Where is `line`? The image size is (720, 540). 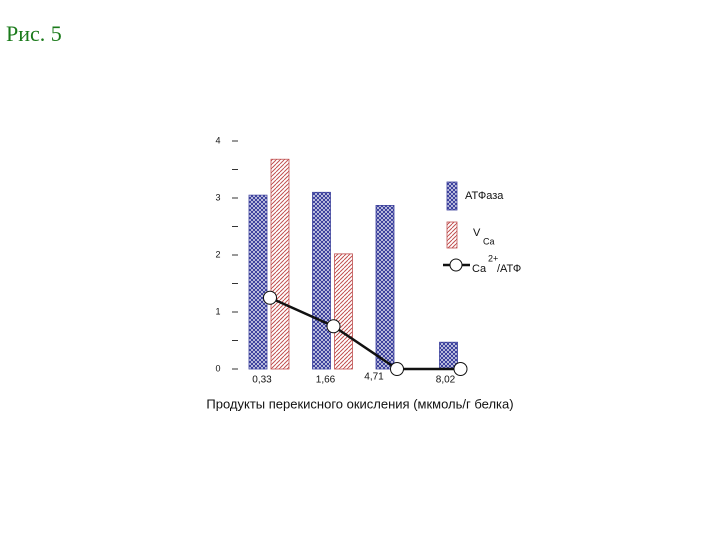
line is located at coordinates (365, 333).